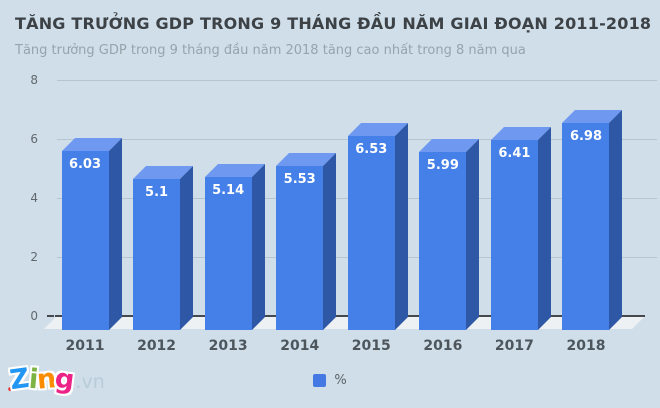 This screenshot has width=660, height=408. I want to click on bar-value-label: 5.99, so click(442, 166).